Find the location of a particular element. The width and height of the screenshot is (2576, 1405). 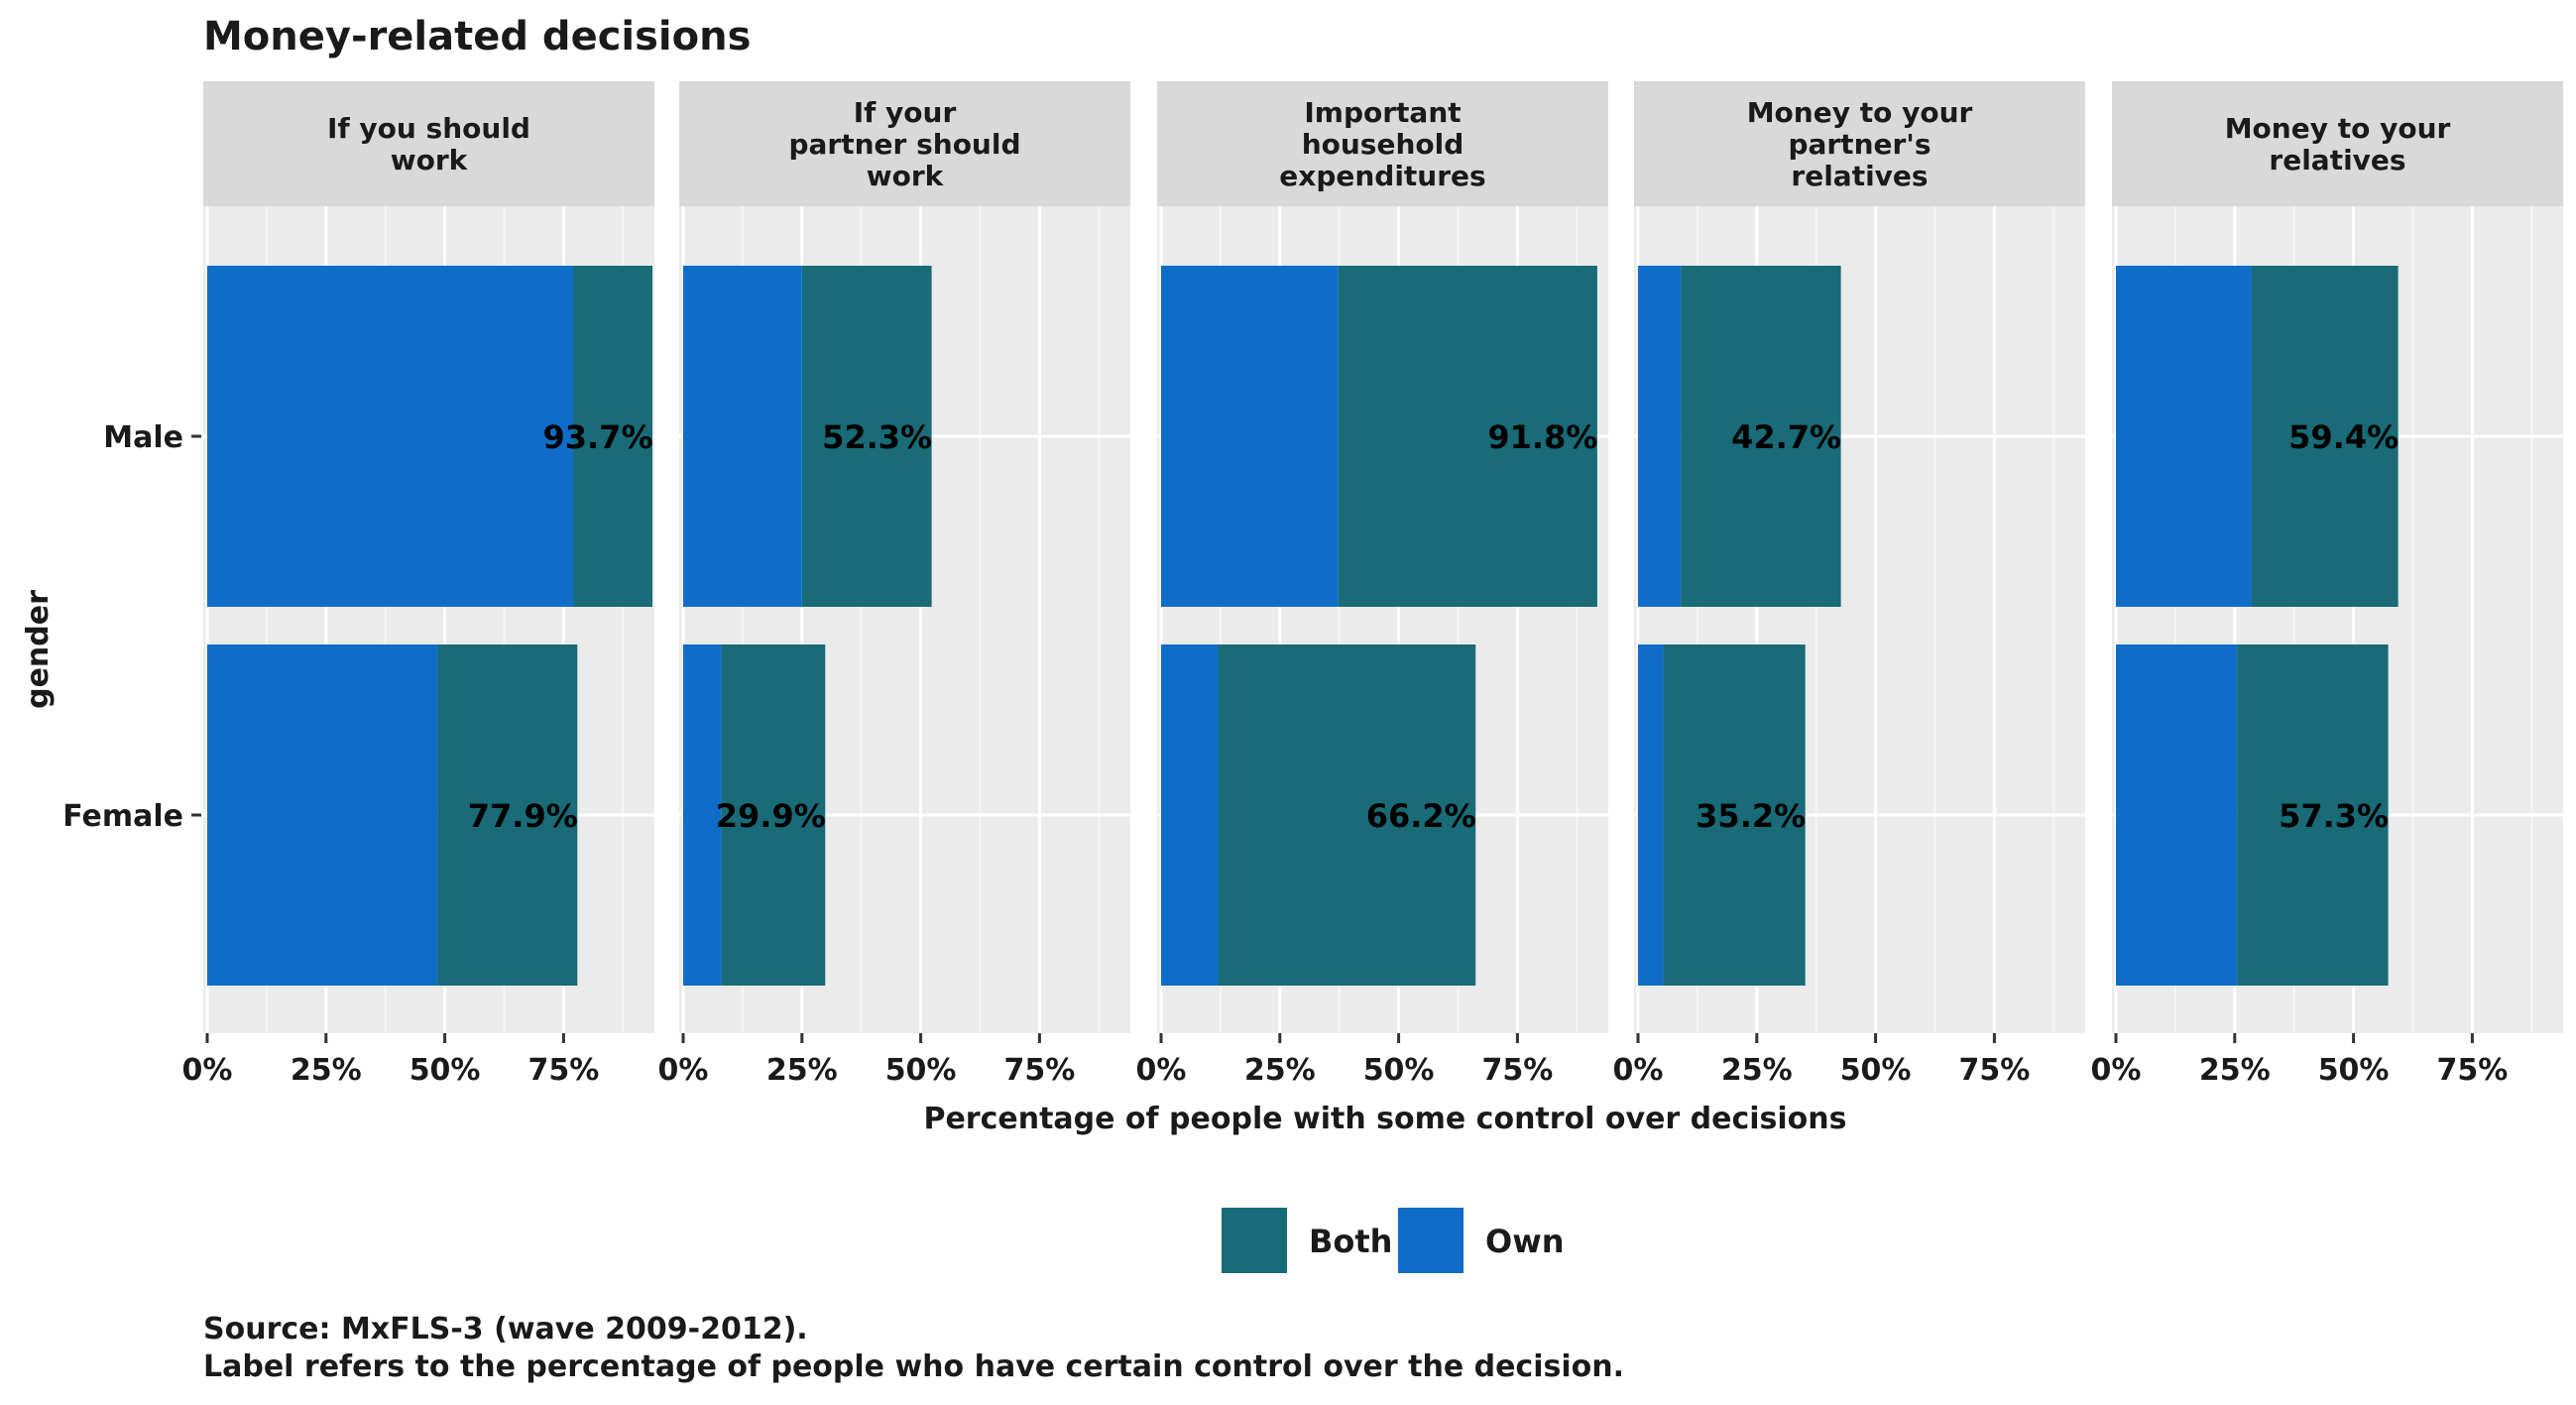

legend-label-own: Own is located at coordinates (1525, 1241).